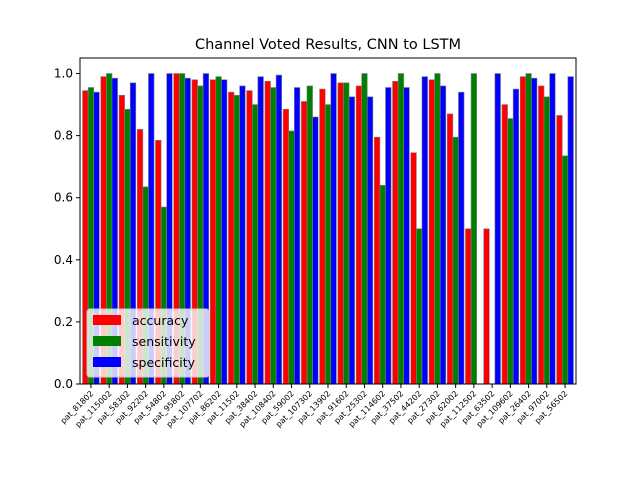 This screenshot has height=480, width=640. What do you see at coordinates (107, 320) in the screenshot?
I see `legend-swatch-accuracy` at bounding box center [107, 320].